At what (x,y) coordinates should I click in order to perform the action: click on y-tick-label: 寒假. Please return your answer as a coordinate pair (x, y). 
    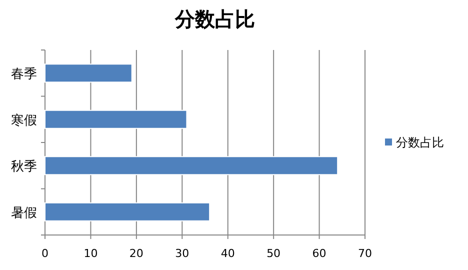
    Looking at the image, I should click on (24, 120).